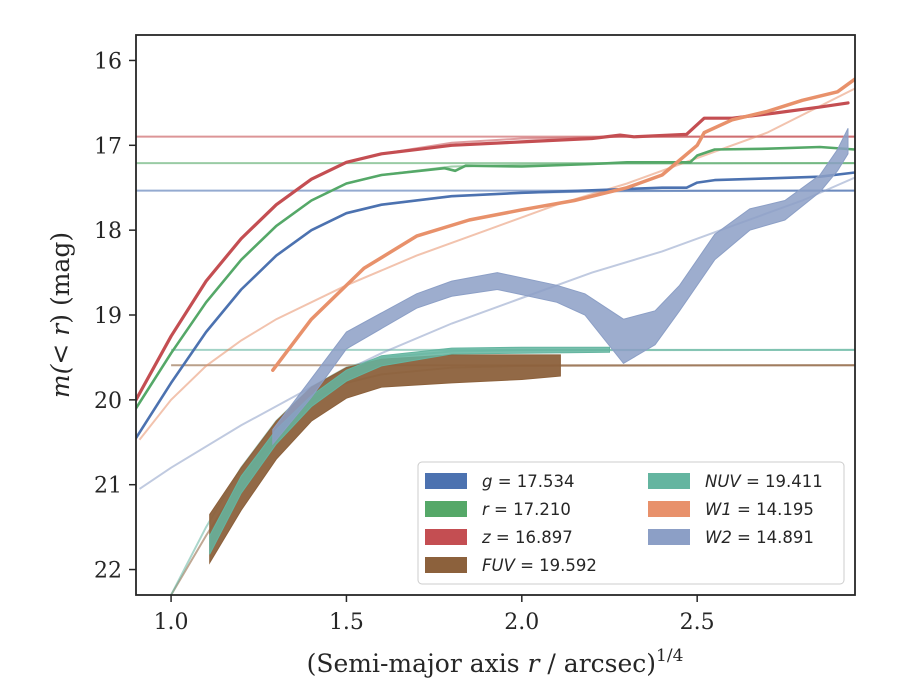 The image size is (900, 700). What do you see at coordinates (539, 565) in the screenshot?
I see `legend-label-fuv: FUV = 19.592` at bounding box center [539, 565].